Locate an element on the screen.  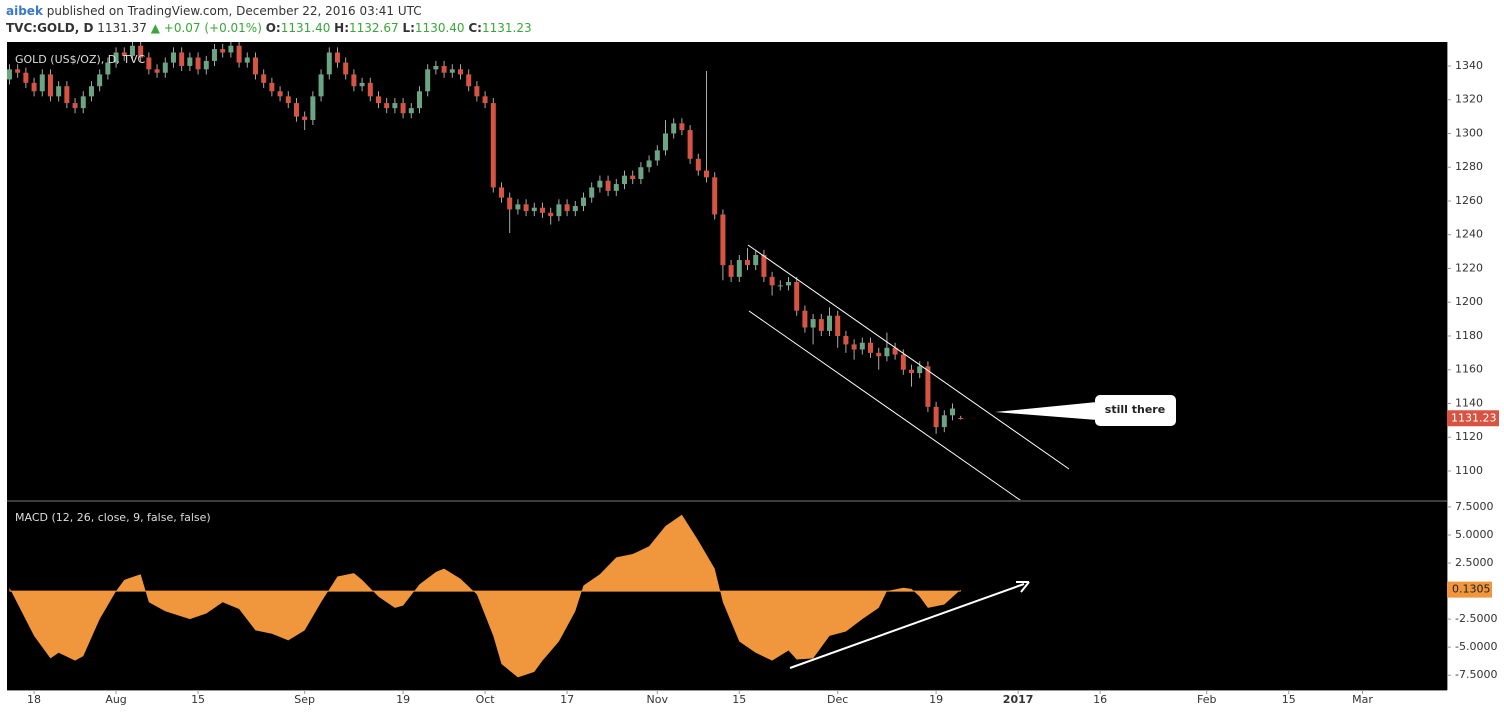
ohlc: O:1131.40 H:1132.67 L:1130.40 C:1131.23 is located at coordinates (399, 28).